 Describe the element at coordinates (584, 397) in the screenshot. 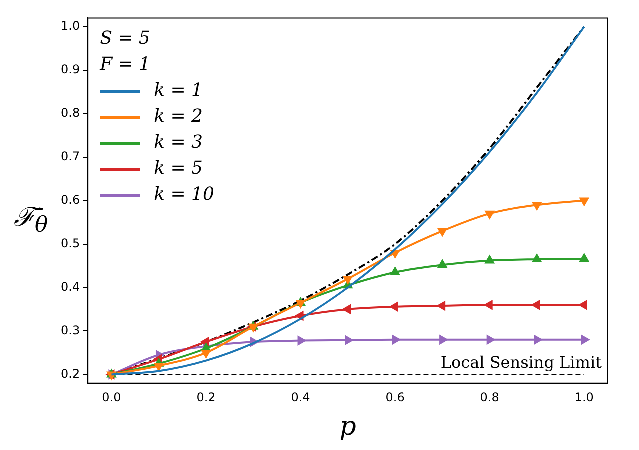

I see `x-tick-label: 1.0` at that location.